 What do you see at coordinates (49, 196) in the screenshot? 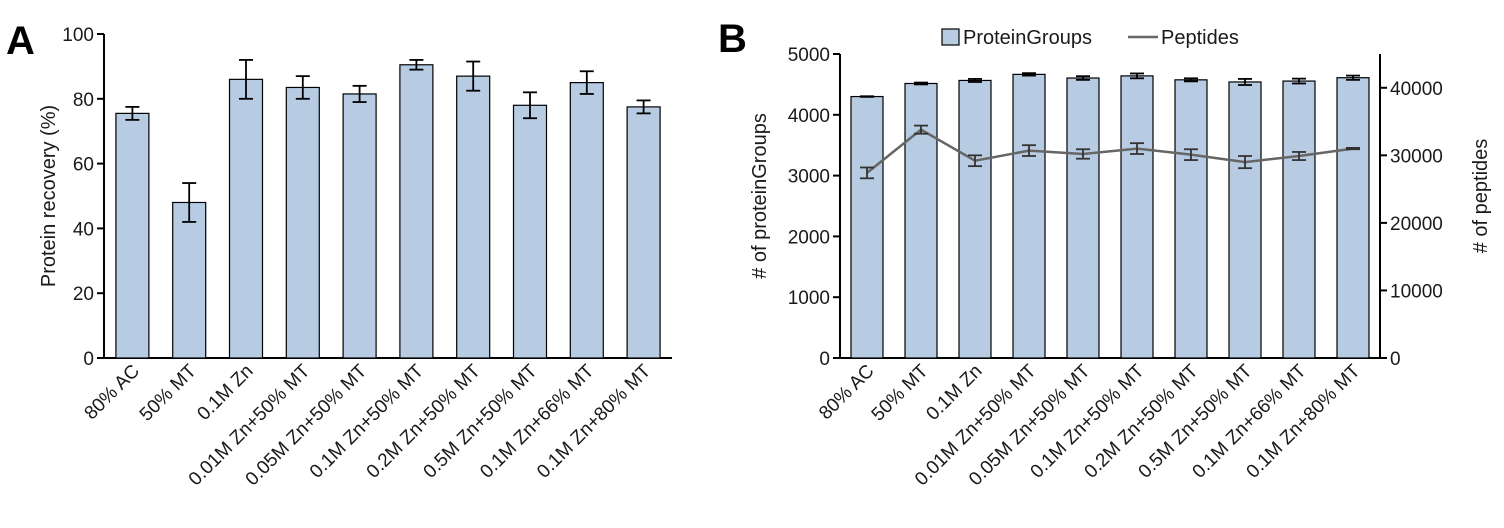
I see `panel-a-y-axis-label: Protein recovery (%)` at bounding box center [49, 196].